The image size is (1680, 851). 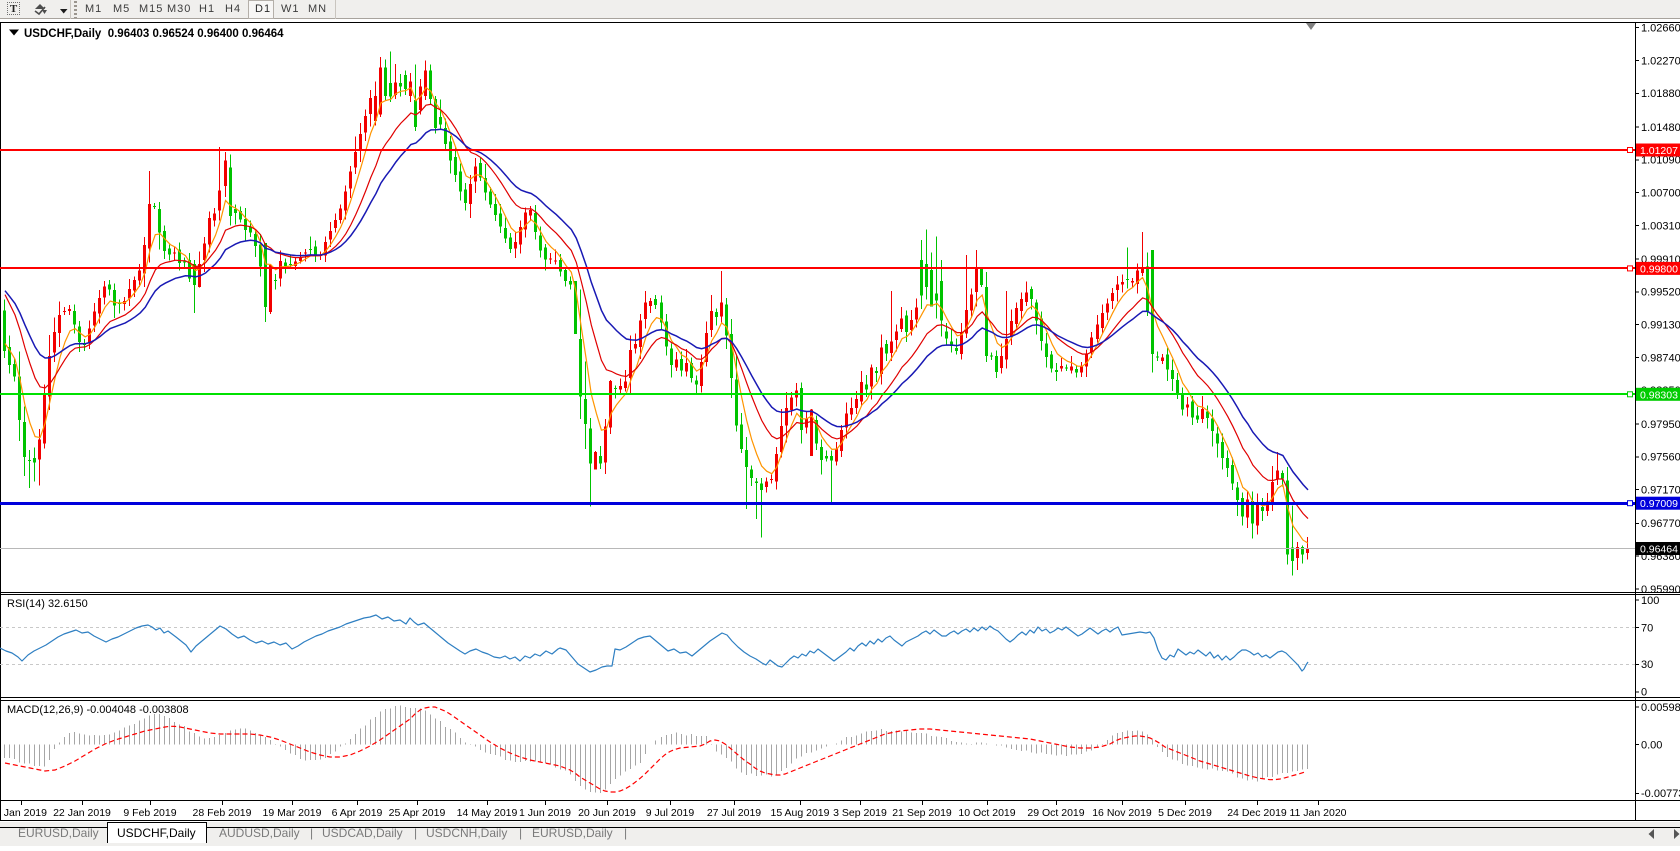 What do you see at coordinates (82, 813) in the screenshot?
I see `svg-text: 22 Jan 2019` at bounding box center [82, 813].